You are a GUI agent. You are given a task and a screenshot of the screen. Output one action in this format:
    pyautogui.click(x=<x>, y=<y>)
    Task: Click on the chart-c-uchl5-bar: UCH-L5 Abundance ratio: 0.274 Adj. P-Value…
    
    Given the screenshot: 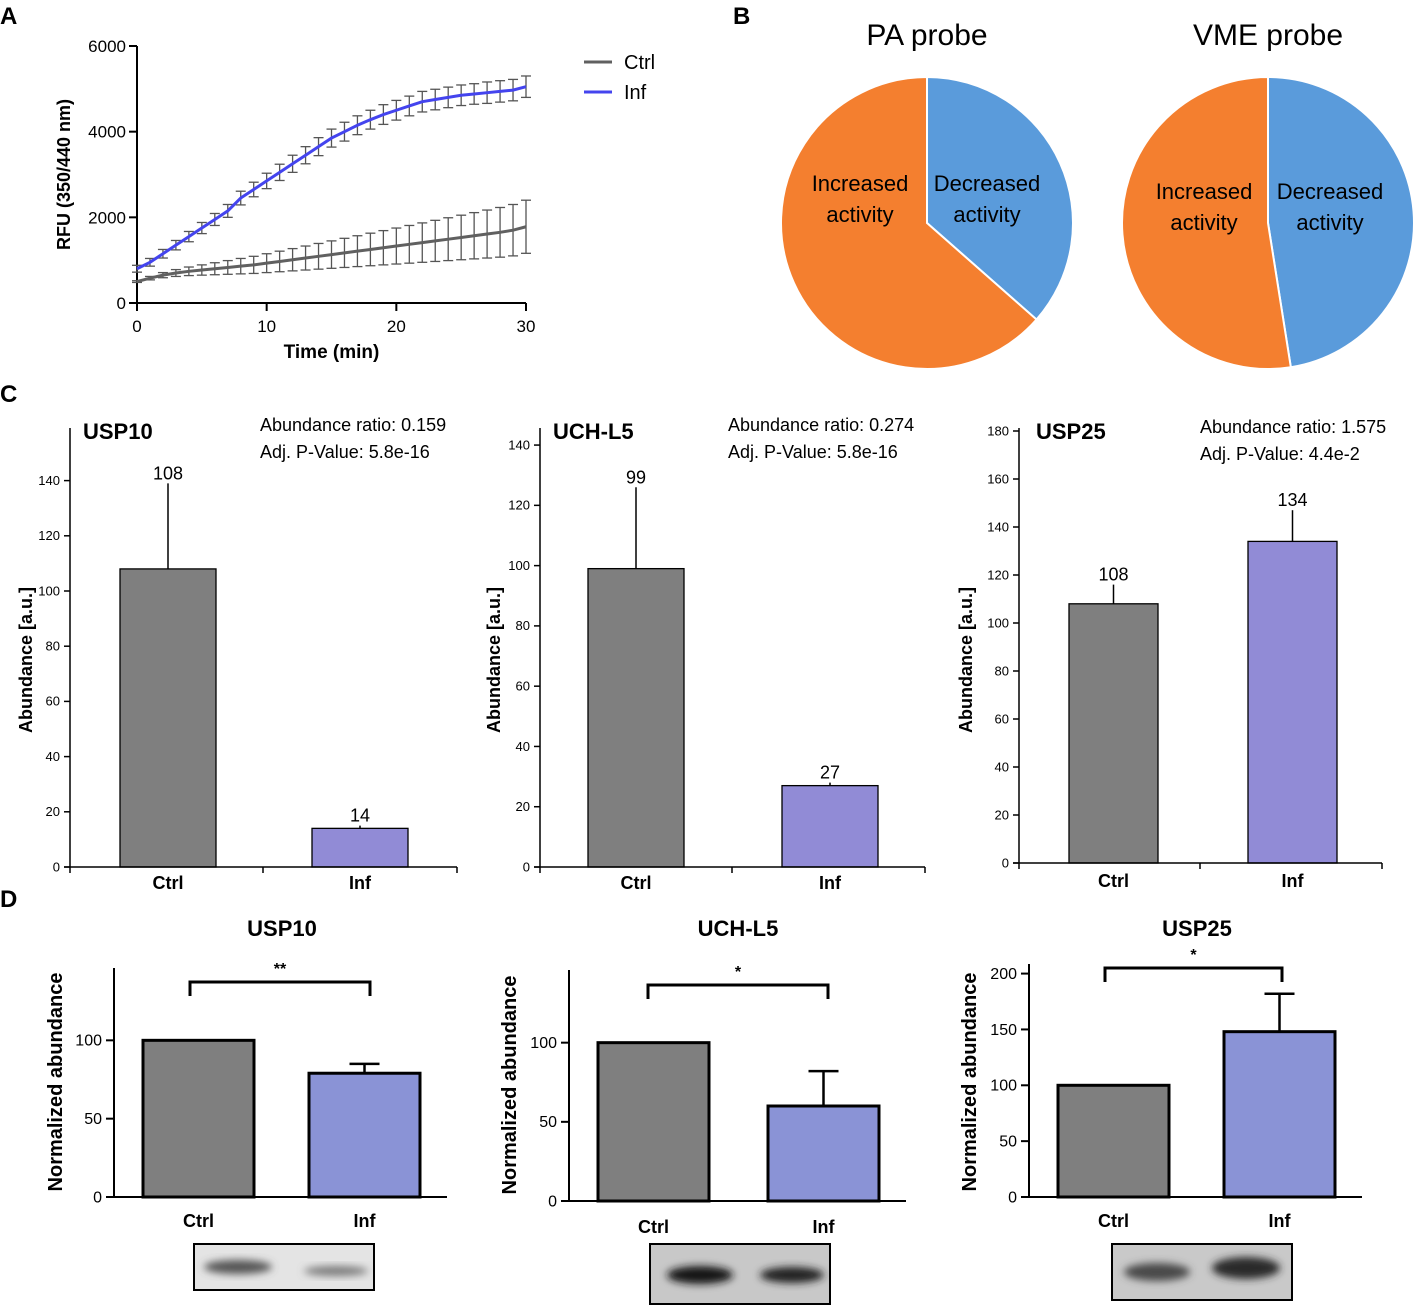 What is the action you would take?
    pyautogui.click(x=705, y=654)
    